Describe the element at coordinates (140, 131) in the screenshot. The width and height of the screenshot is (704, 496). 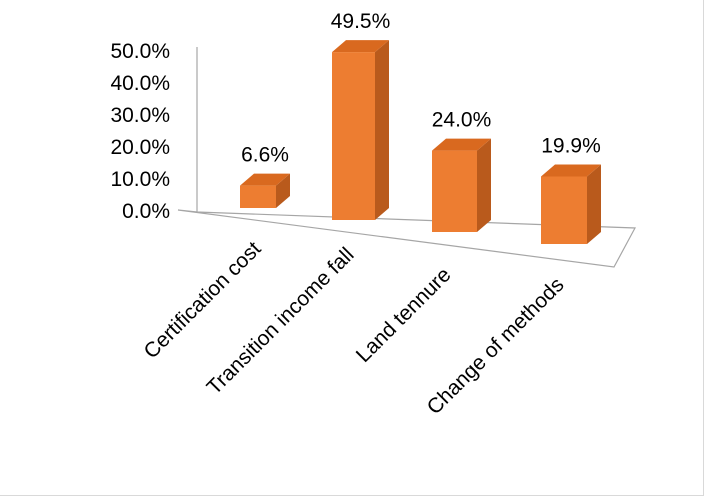
I see `y-tick-labels: 0.0% 10.0% 20.0% 30.0% 40.0% 50.0%` at that location.